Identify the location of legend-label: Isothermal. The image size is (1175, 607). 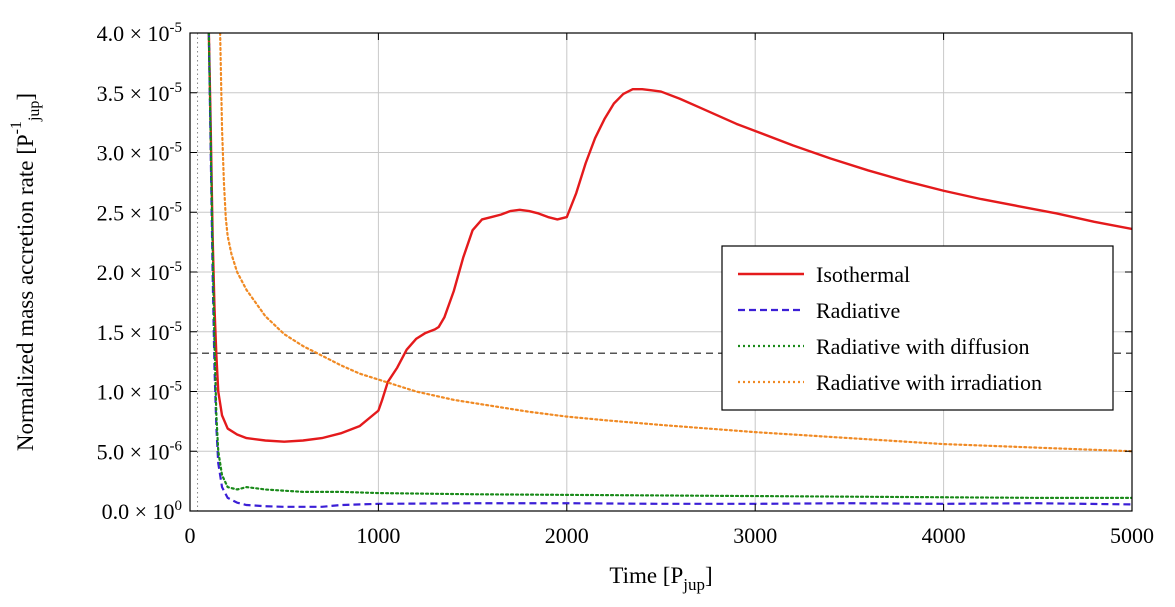
(863, 274).